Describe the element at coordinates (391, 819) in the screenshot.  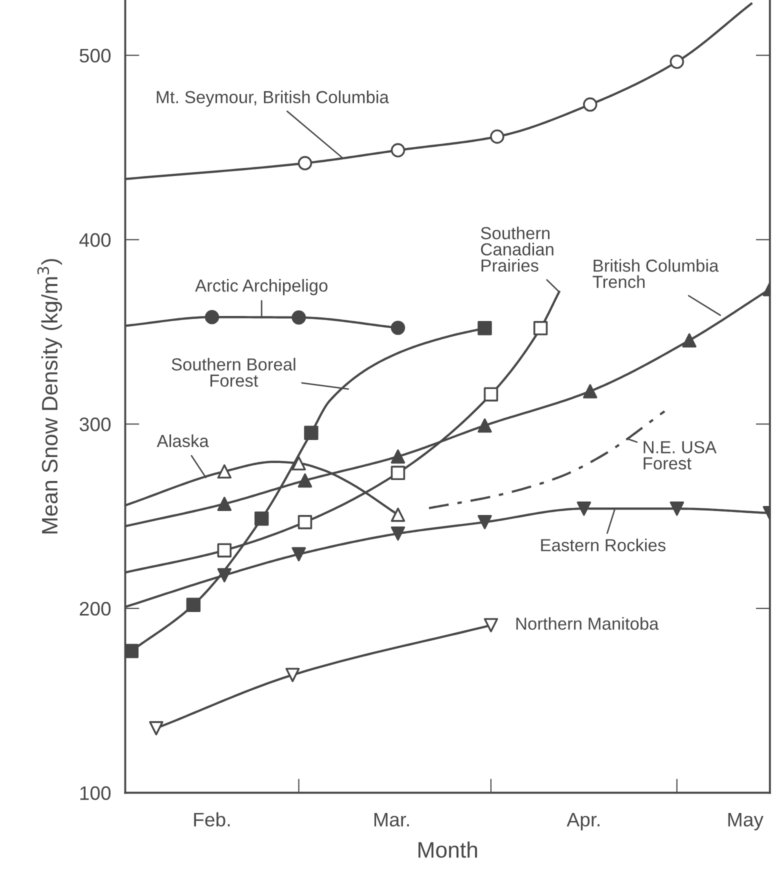
I see `x-tick-label: Mar.` at that location.